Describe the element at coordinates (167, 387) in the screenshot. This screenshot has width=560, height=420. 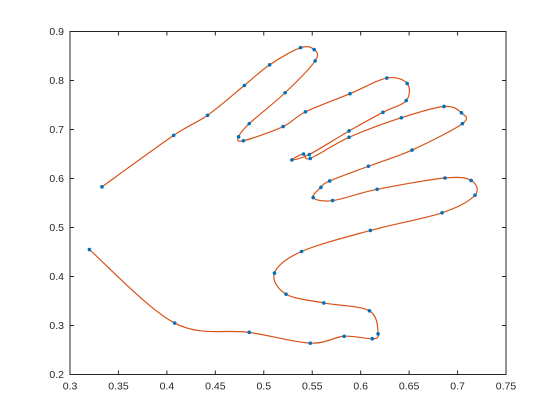
I see `x-tick-label: 0.4` at that location.